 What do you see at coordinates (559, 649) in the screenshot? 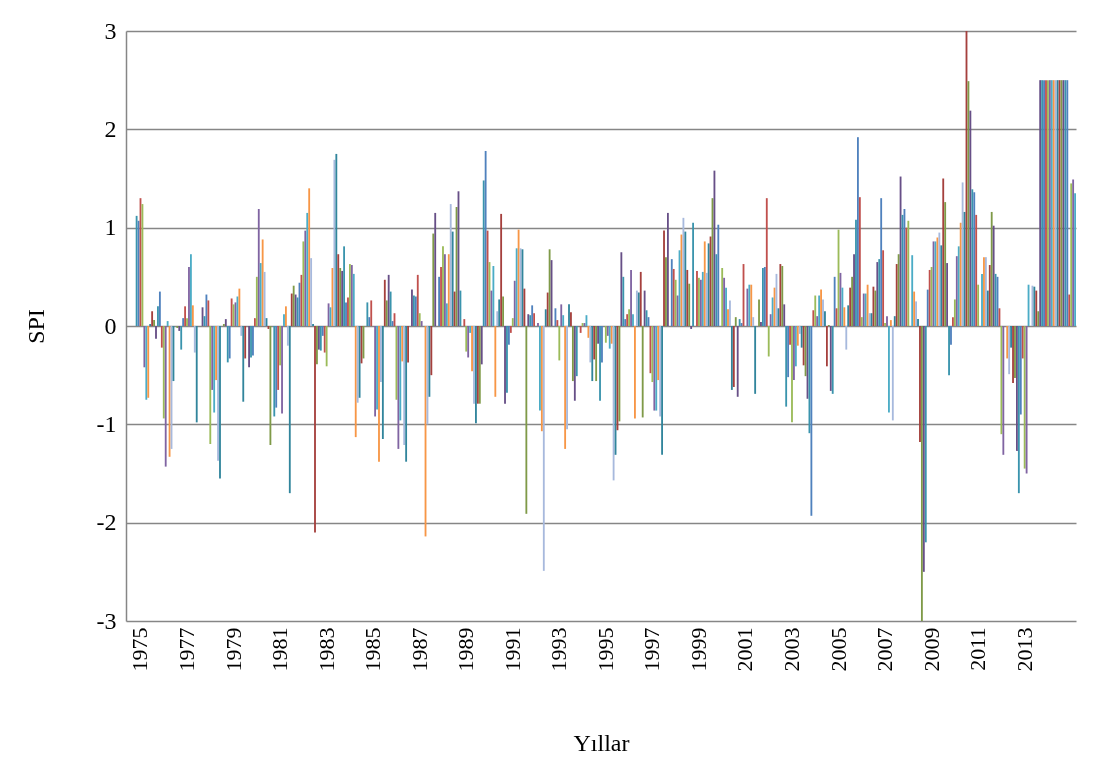
I see `x-tick-label: 1993` at bounding box center [559, 649].